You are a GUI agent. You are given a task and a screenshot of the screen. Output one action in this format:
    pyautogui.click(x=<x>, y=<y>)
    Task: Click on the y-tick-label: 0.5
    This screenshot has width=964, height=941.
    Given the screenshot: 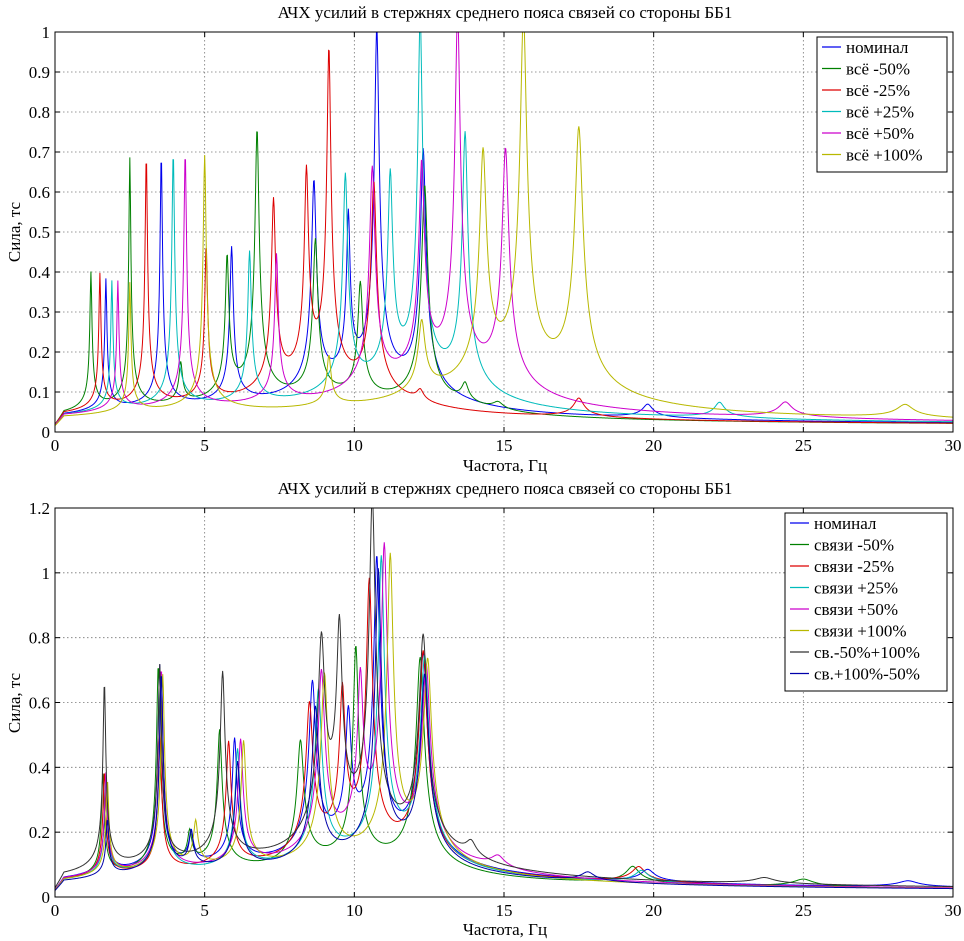 What is the action you would take?
    pyautogui.click(x=39, y=232)
    